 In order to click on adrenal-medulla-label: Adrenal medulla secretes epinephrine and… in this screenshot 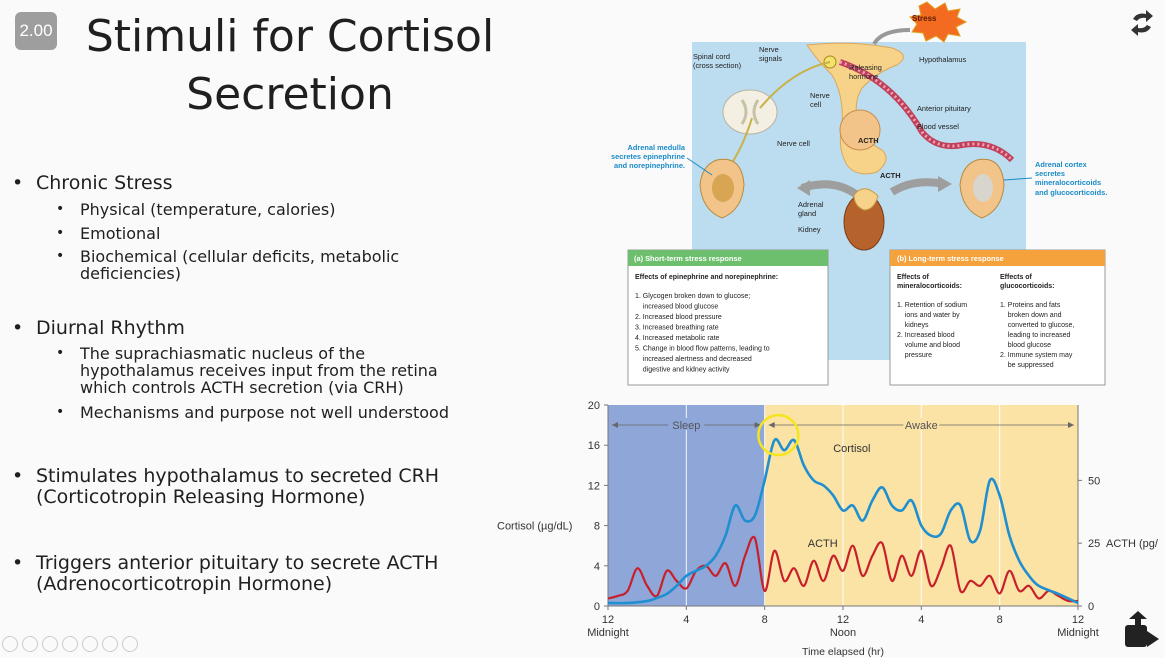, I will do `click(648, 156)`.